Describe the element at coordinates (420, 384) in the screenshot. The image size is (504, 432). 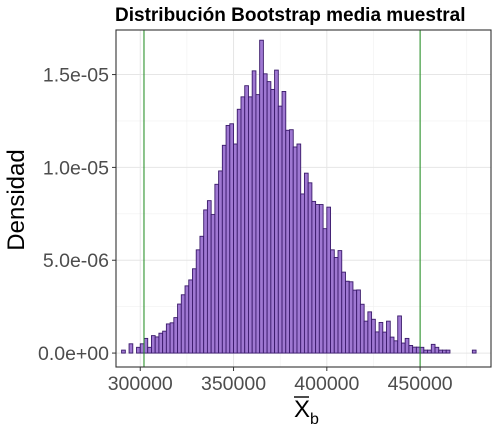
I see `x-tick-label: 450000` at that location.